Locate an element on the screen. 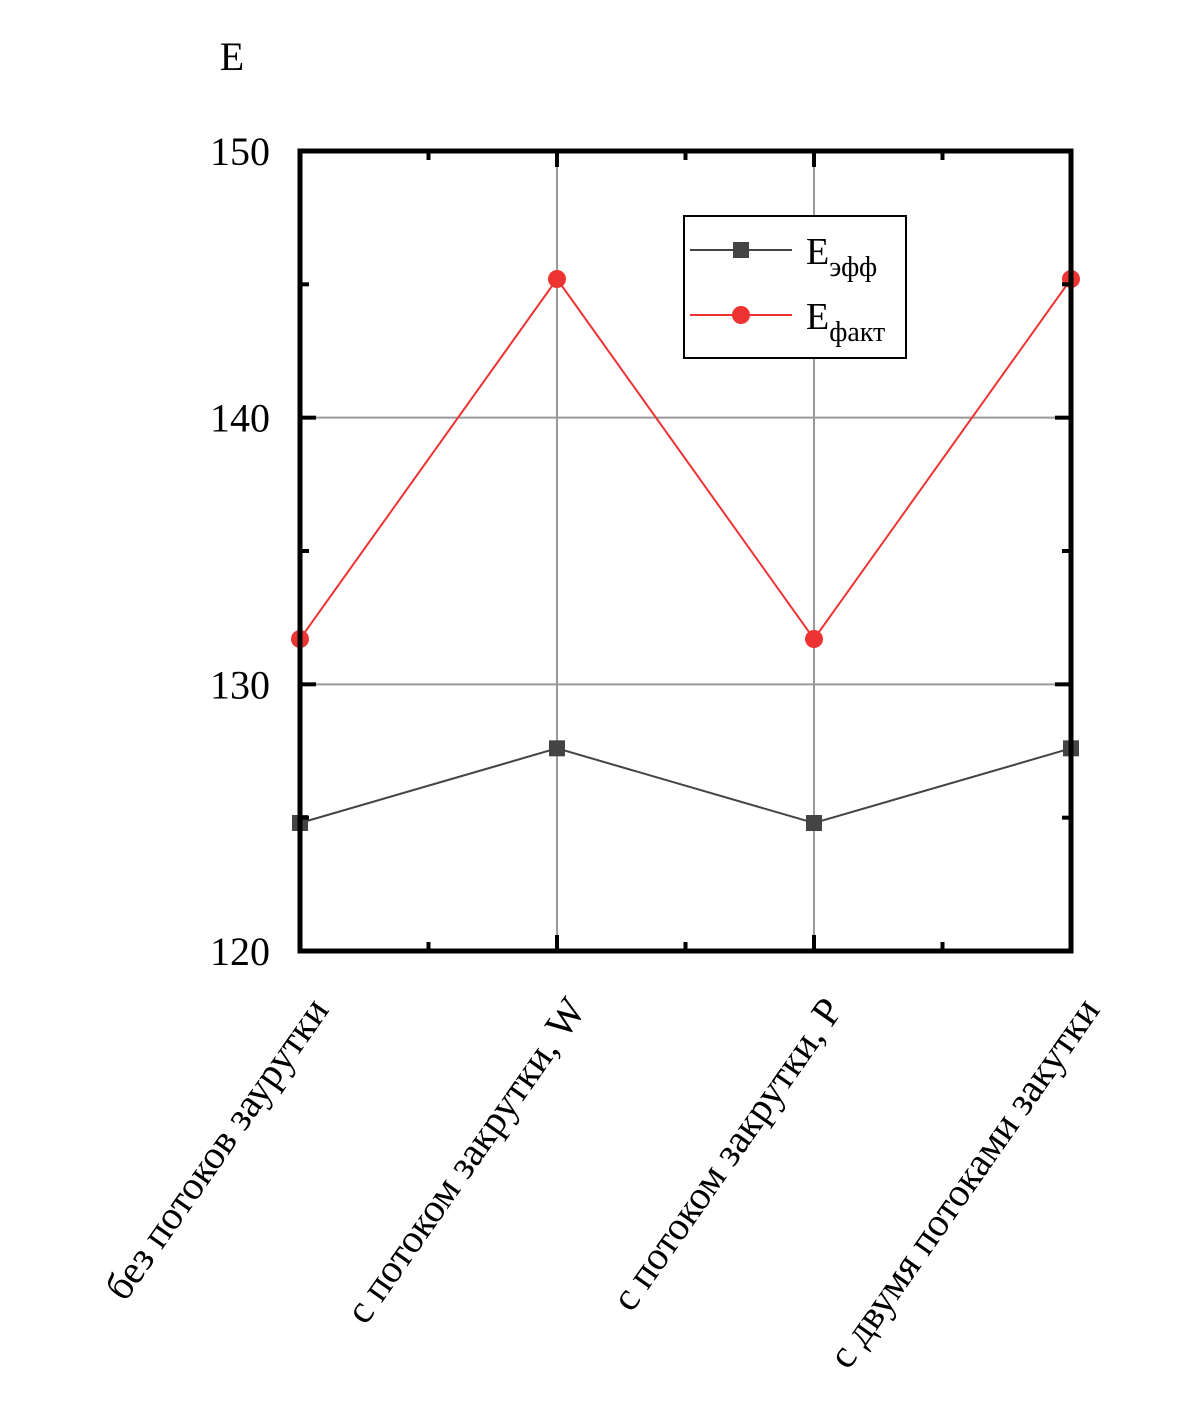 The height and width of the screenshot is (1417, 1181). y-tick-label: 140 is located at coordinates (240, 418).